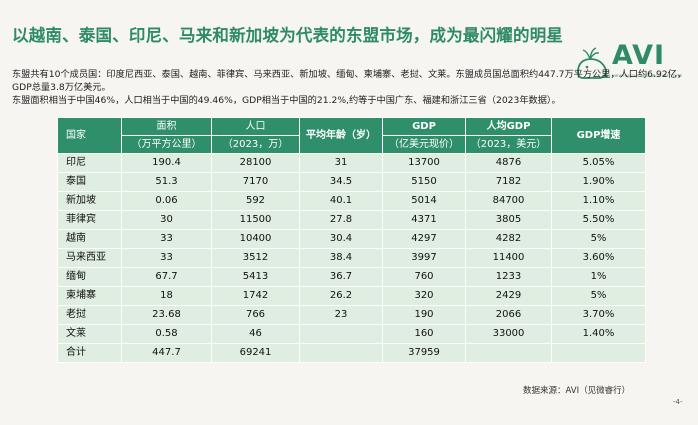 This screenshot has width=698, height=425. What do you see at coordinates (593, 63) in the screenshot?
I see `whale-logo-icon` at bounding box center [593, 63].